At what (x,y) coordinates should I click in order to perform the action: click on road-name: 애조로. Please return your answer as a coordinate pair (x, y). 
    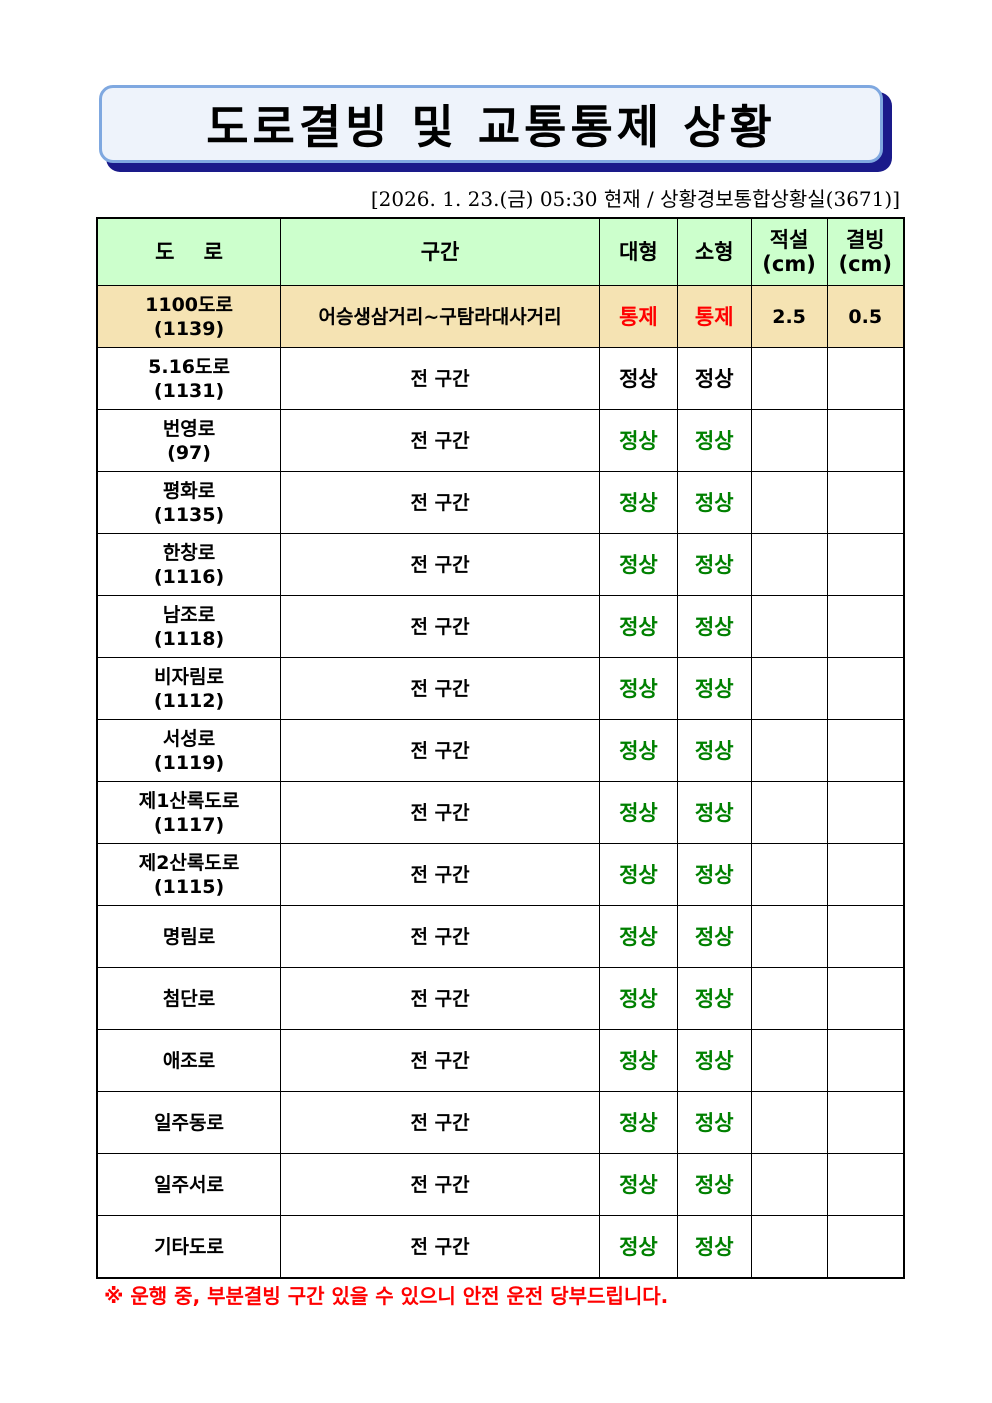
    Looking at the image, I should click on (189, 1060).